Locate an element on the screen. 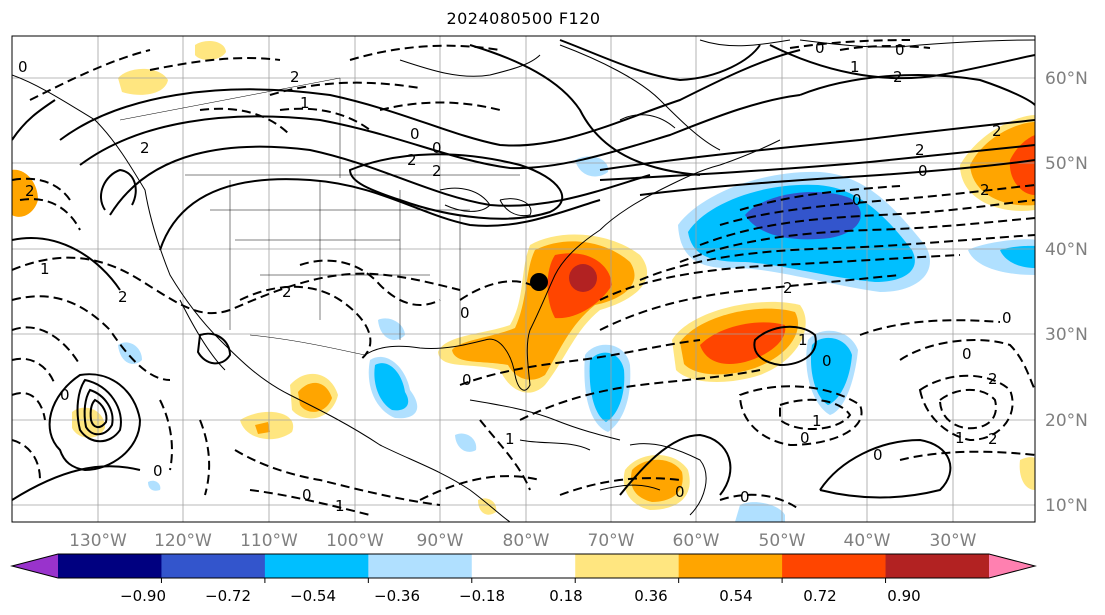  lon-label: 50°W is located at coordinates (782, 541).